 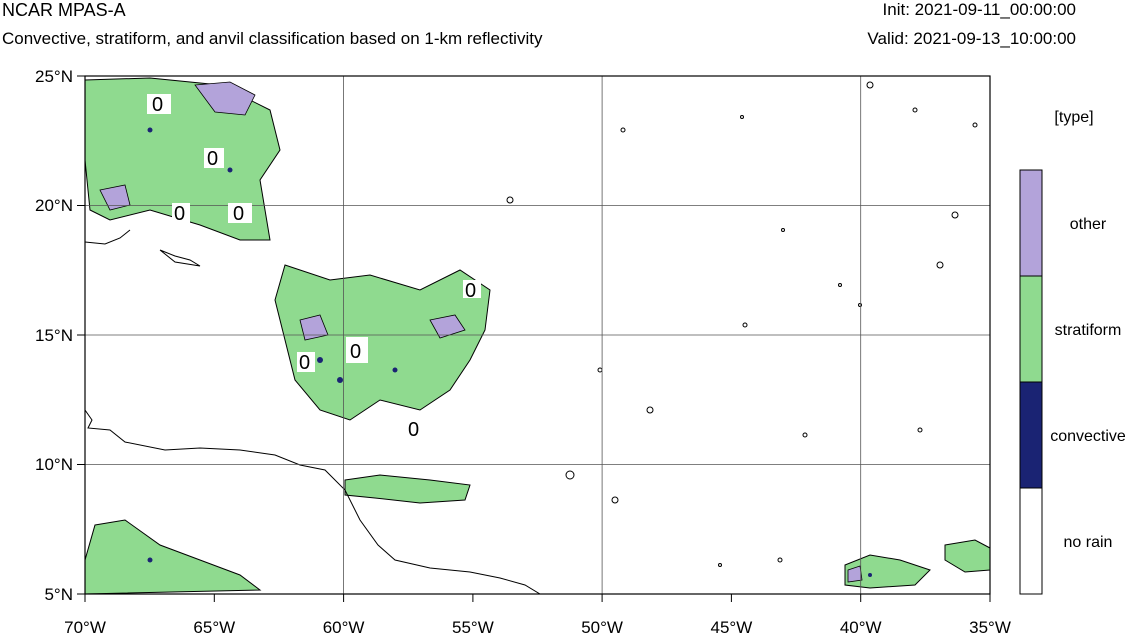 What do you see at coordinates (473, 627) in the screenshot?
I see `lon-label: 55°W` at bounding box center [473, 627].